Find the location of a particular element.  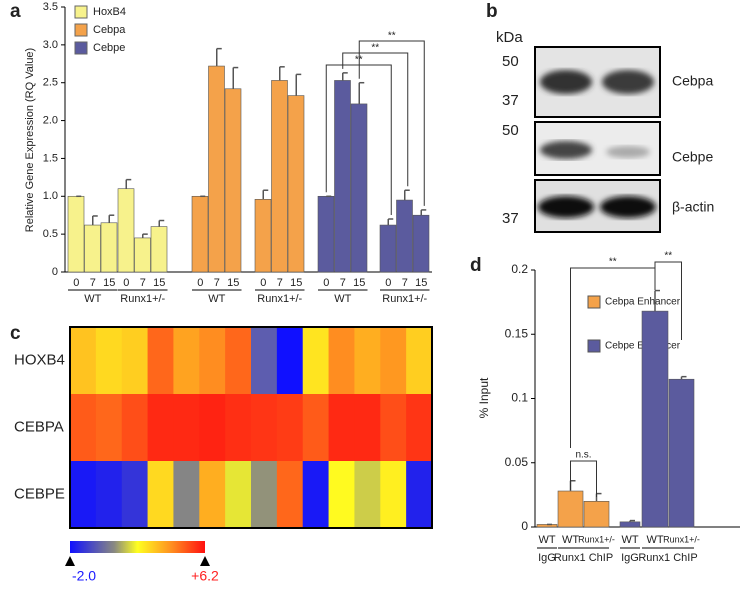

x-tick-label: Runx1+/- is located at coordinates (596, 539).